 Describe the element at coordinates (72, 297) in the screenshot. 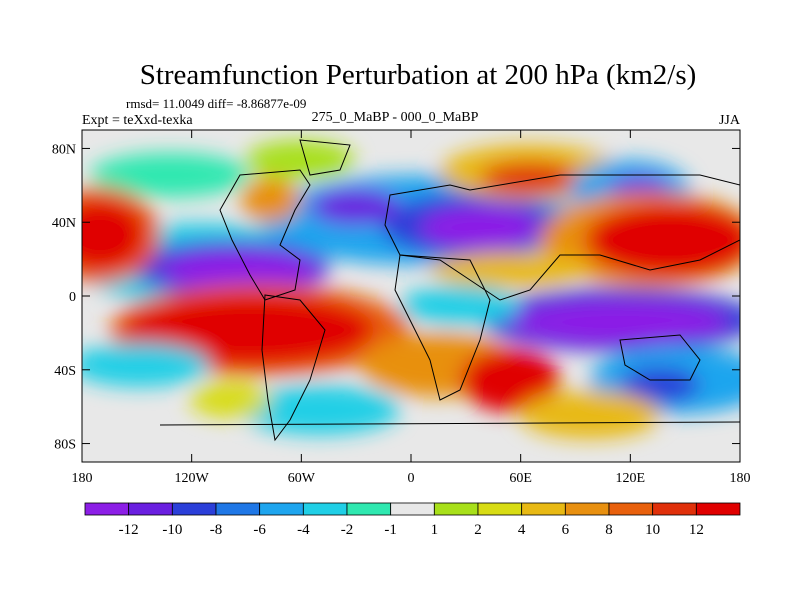

I see `y-tick-label: 0` at that location.